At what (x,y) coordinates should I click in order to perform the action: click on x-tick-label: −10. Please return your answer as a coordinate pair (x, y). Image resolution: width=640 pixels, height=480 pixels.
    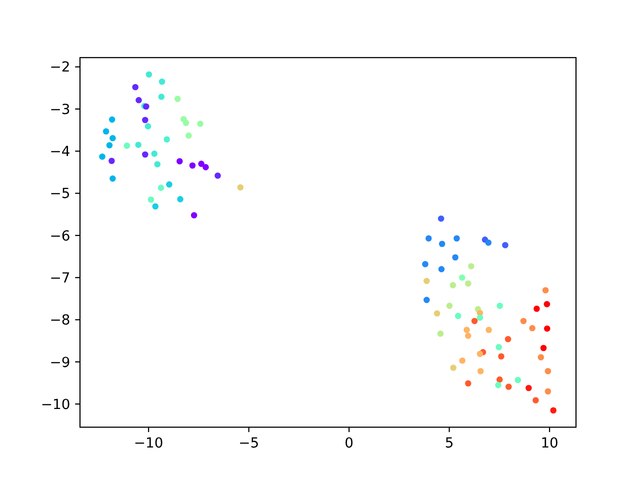
    Looking at the image, I should click on (149, 444).